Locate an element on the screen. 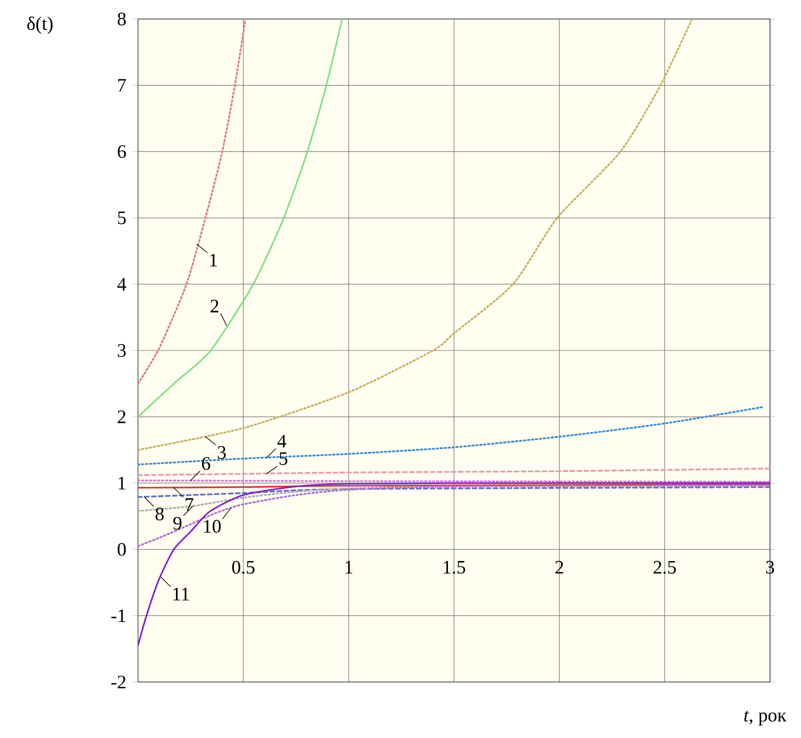  annotation: 7 is located at coordinates (190, 504).